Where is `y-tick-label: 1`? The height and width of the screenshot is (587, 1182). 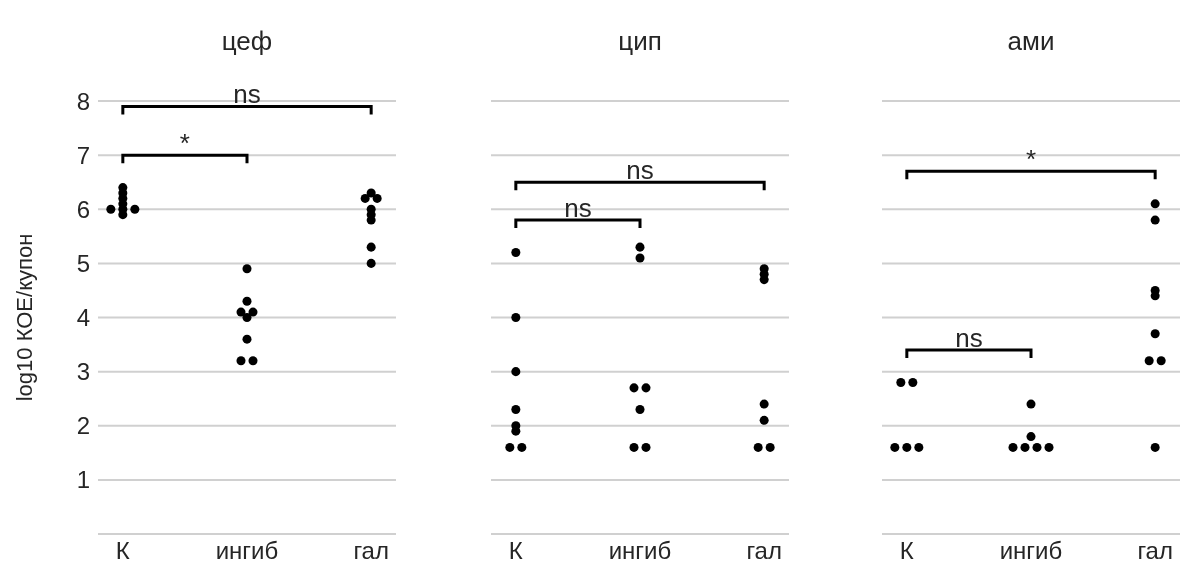 y-tick-label: 1 is located at coordinates (83, 480).